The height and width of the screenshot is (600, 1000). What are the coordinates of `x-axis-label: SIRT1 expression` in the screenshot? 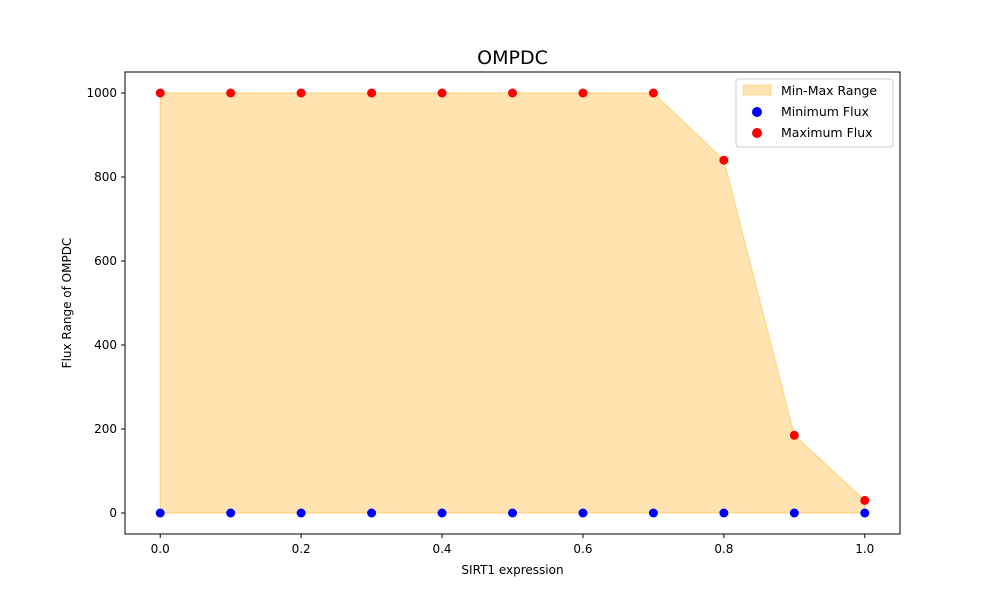 It's located at (512, 570).